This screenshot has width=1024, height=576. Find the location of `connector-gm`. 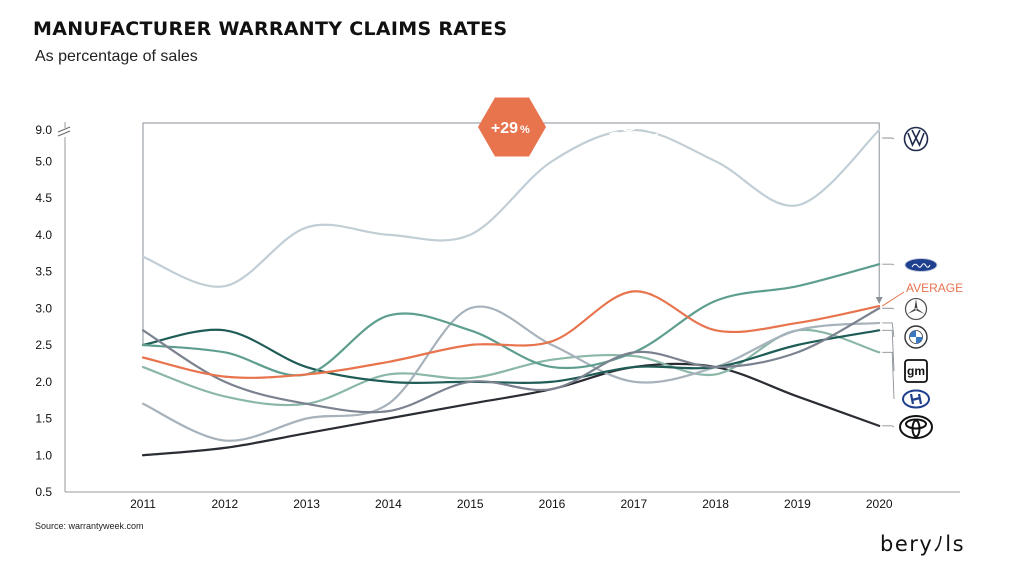

connector-gm is located at coordinates (888, 350).